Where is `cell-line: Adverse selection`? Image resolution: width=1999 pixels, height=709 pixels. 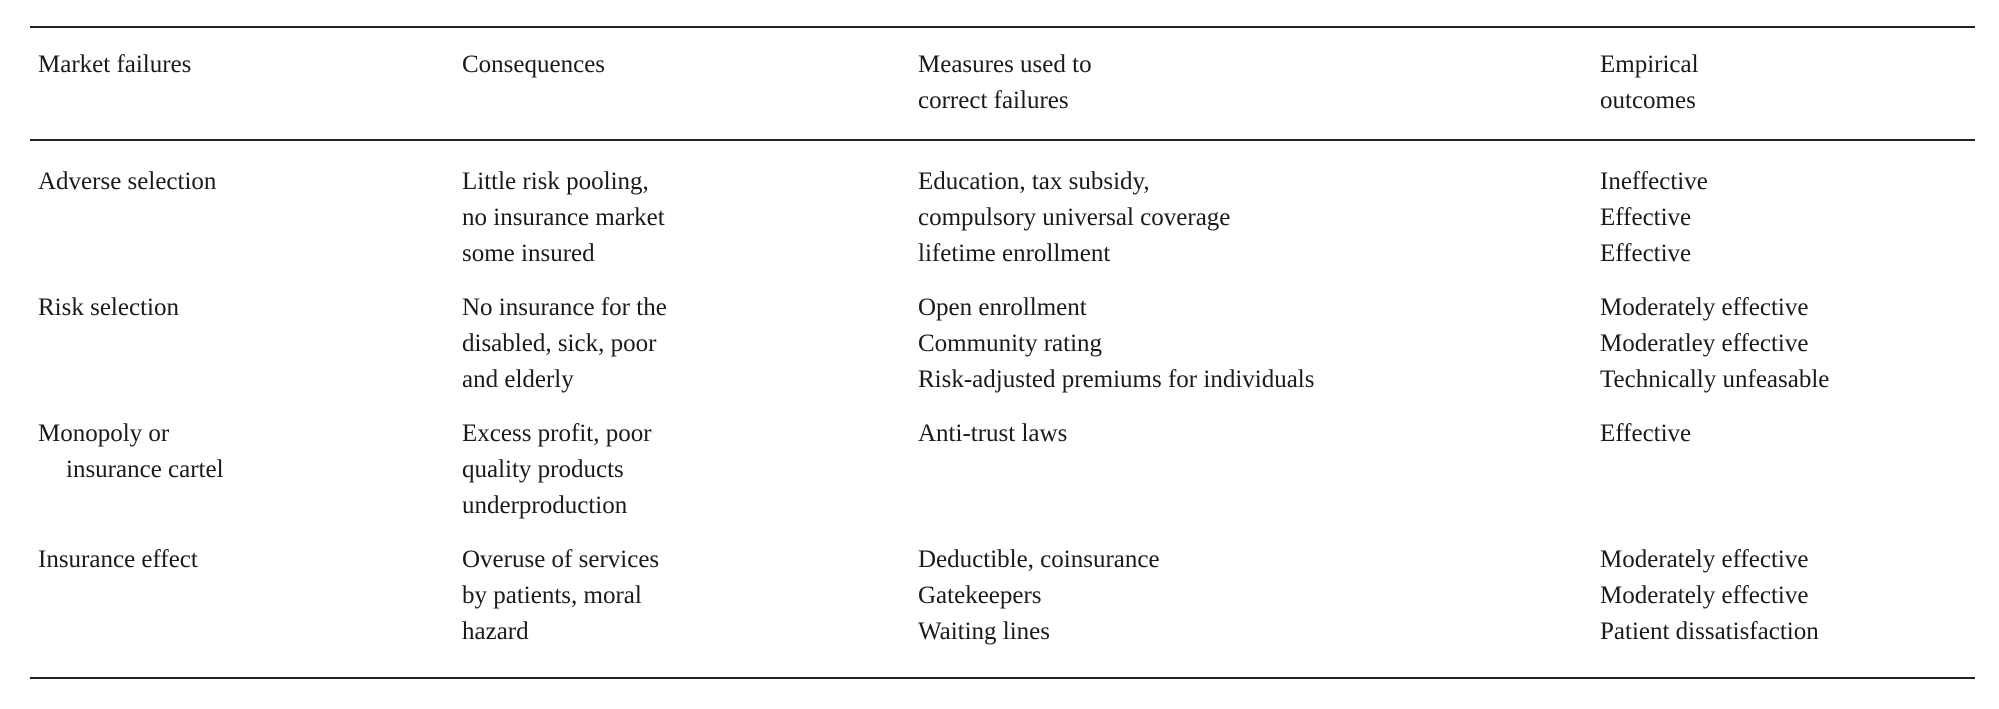
cell-line: Adverse selection is located at coordinates (127, 181).